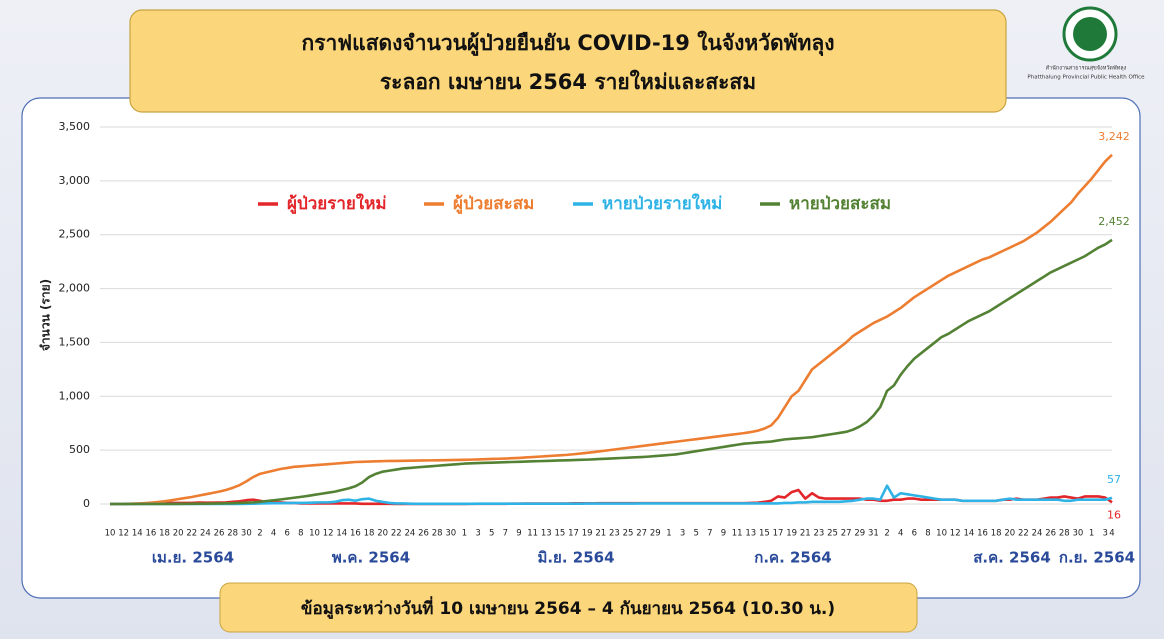  What do you see at coordinates (1114, 221) in the screenshot?
I see `end-label: 2,452` at bounding box center [1114, 221].